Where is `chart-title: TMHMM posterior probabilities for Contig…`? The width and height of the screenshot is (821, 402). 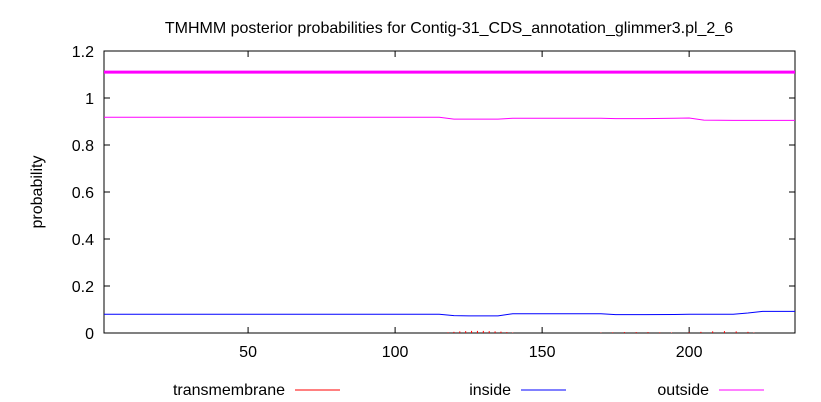
chart-title: TMHMM posterior probabilities for Contig… is located at coordinates (449, 28).